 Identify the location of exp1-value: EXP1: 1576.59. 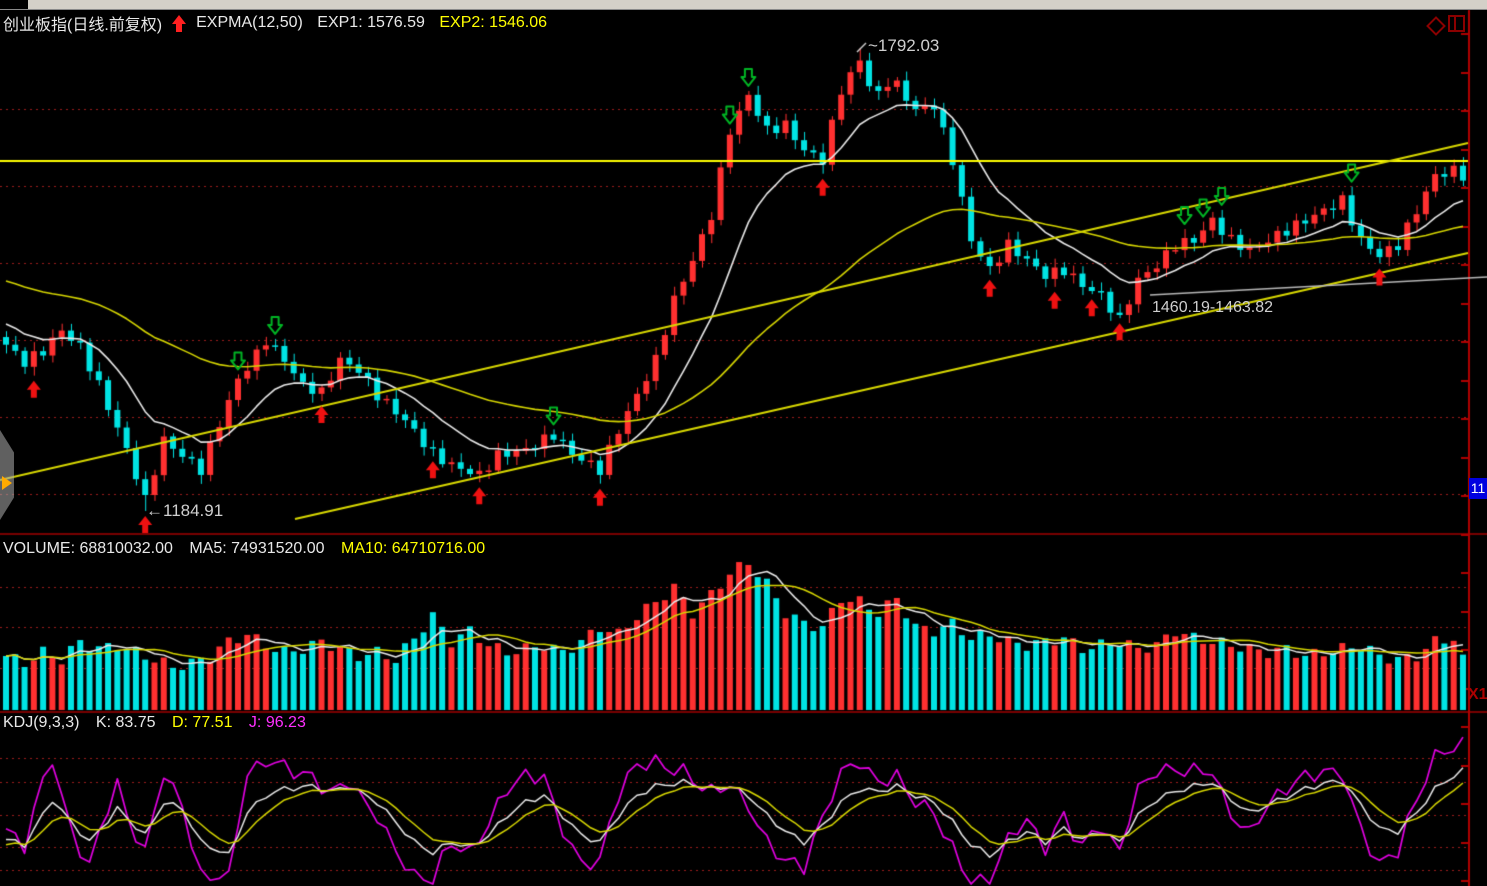
(371, 22).